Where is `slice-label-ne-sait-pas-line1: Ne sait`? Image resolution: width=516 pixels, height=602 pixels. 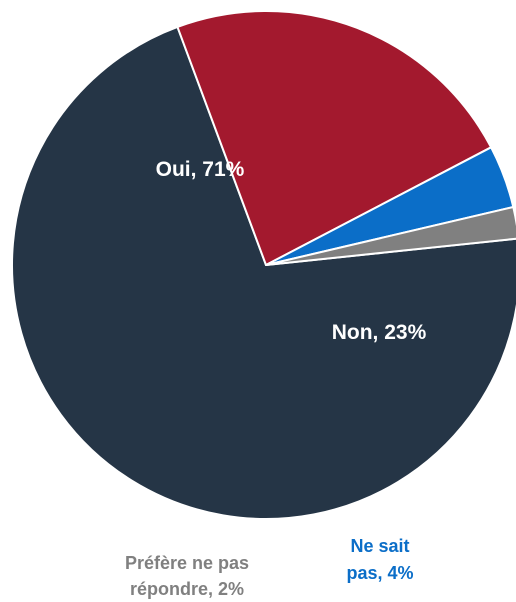
slice-label-ne-sait-pas-line1: Ne sait is located at coordinates (379, 546).